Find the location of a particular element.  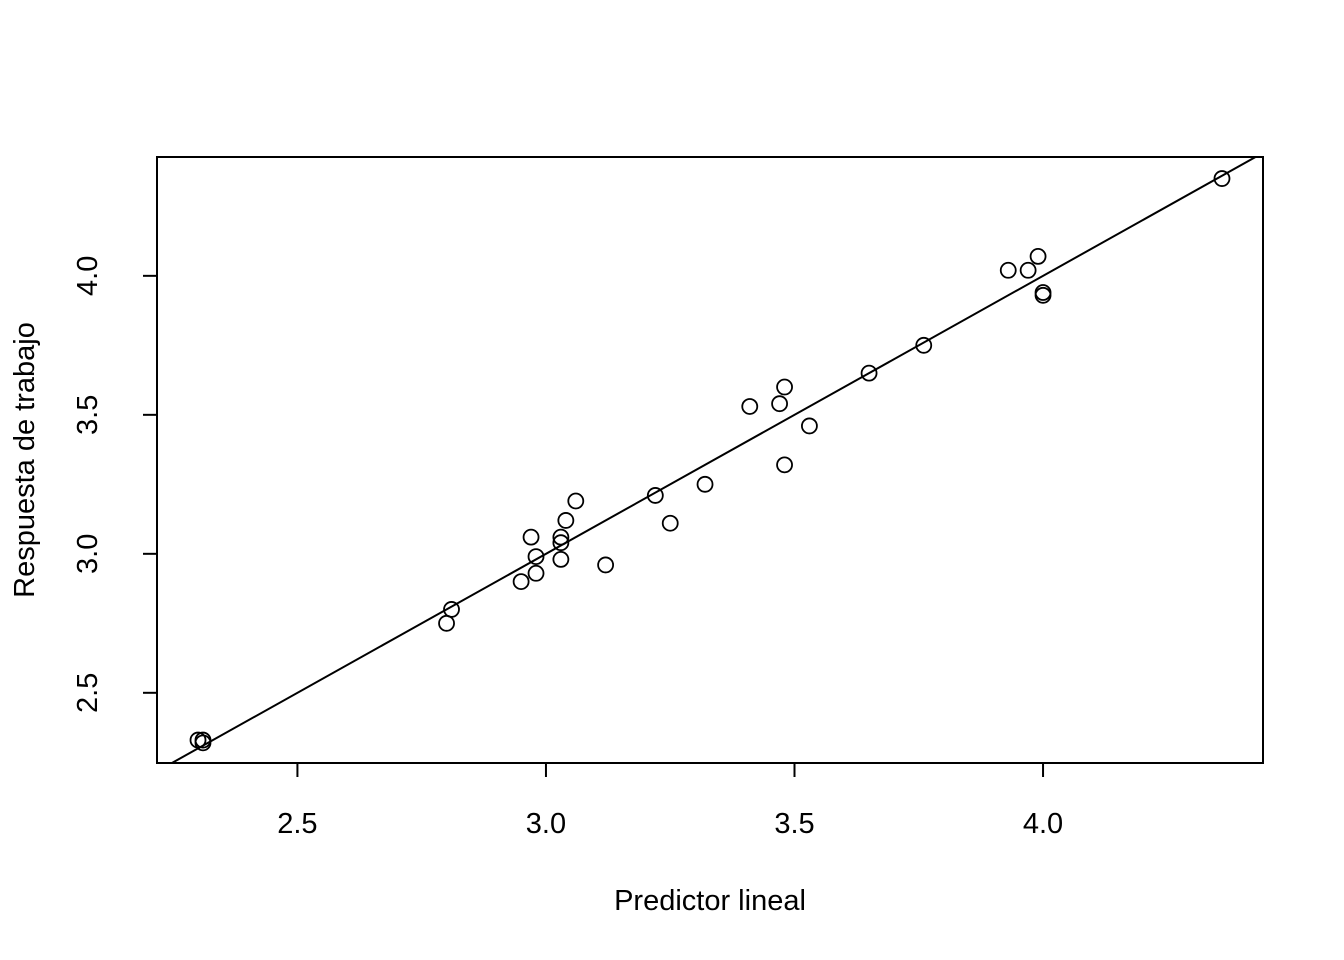

x-axis: 2.5 3.0 3.5 4.0 is located at coordinates (670, 801).